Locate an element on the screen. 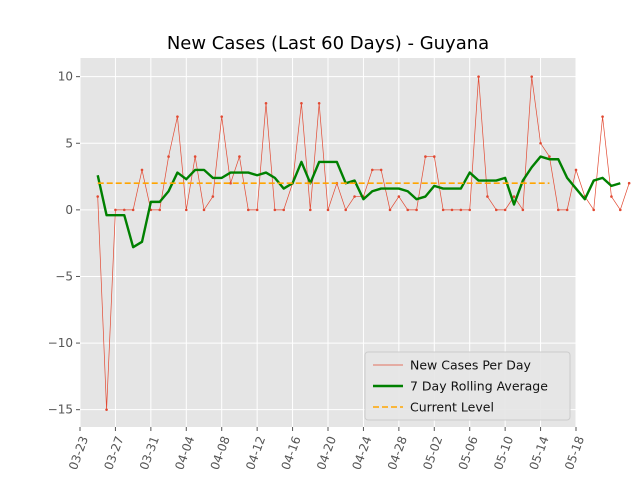  x-tick-label: 05-14 is located at coordinates (539, 453).